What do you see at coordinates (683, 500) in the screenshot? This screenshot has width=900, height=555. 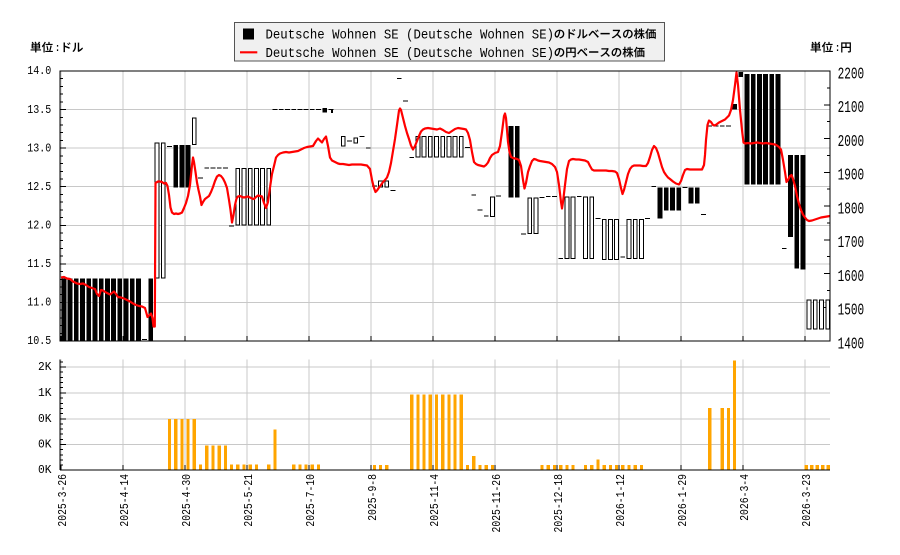 I see `svg-text: 2026-1-29` at bounding box center [683, 500].